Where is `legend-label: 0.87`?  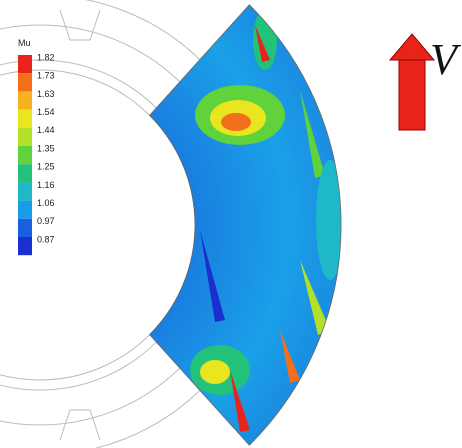
legend-label: 0.87 is located at coordinates (46, 239).